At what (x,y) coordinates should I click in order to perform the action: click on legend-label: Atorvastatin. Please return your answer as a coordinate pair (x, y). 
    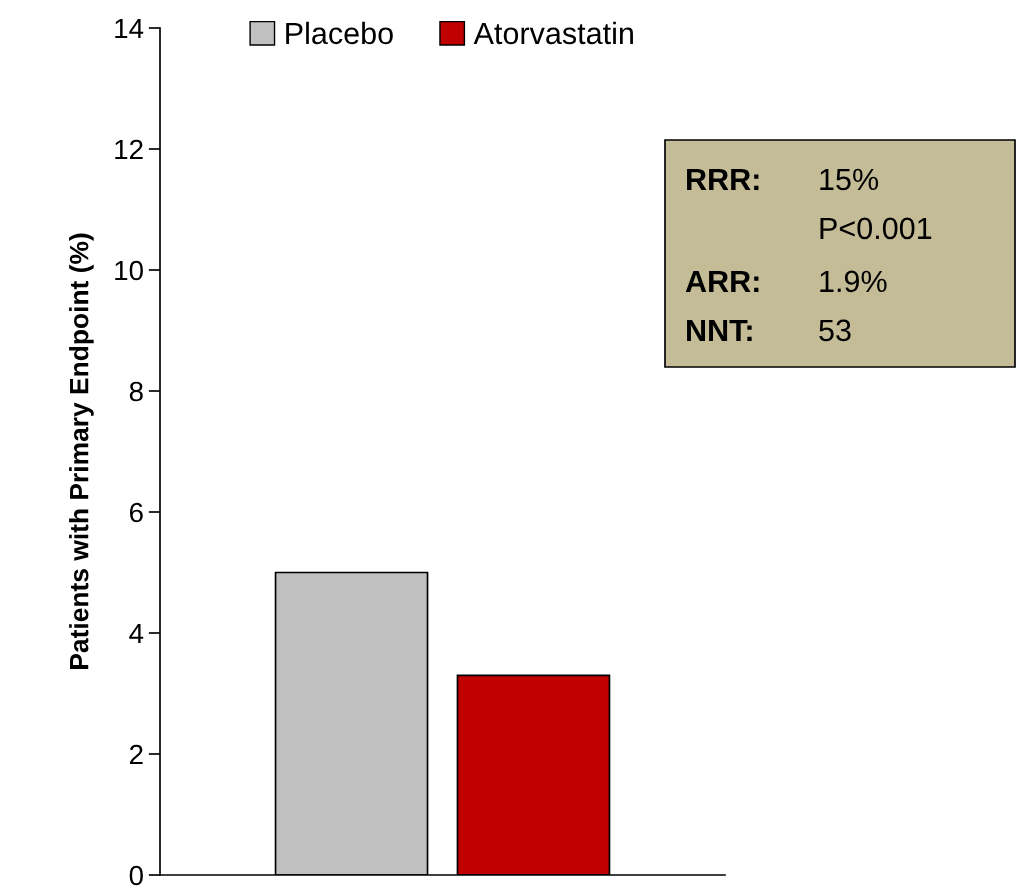
    Looking at the image, I should click on (553, 33).